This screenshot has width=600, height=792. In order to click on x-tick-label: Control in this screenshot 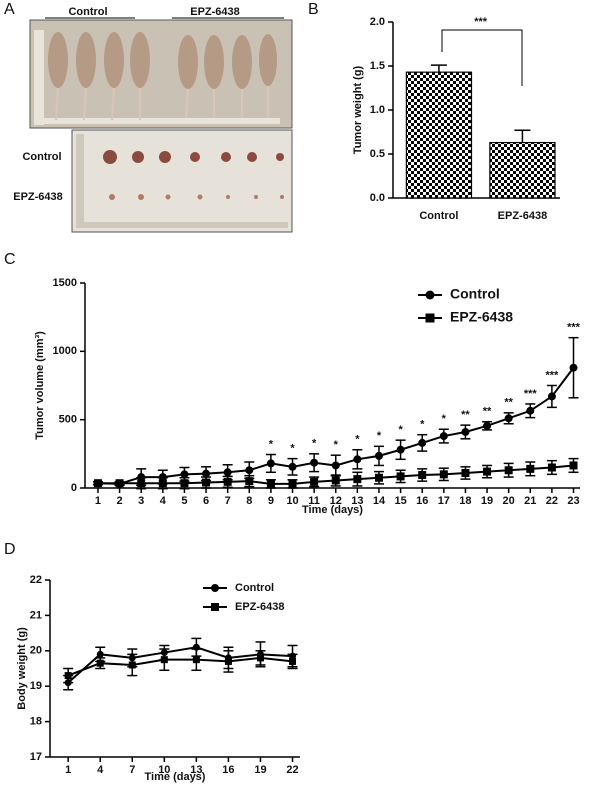, I will do `click(438, 216)`.